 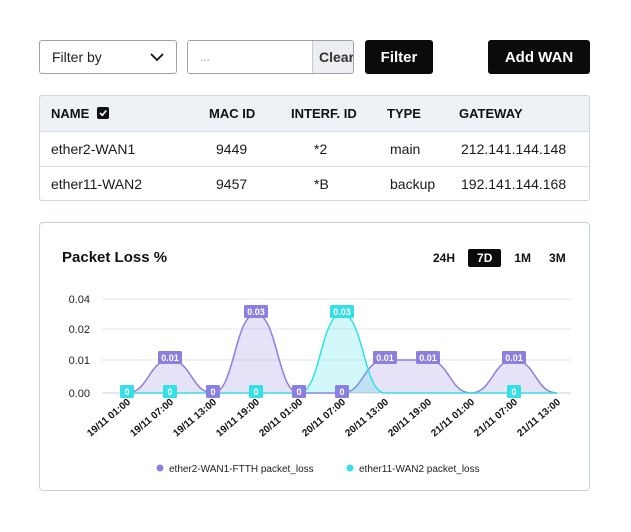 What do you see at coordinates (93, 149) in the screenshot?
I see `cell-name: ether2-WAN1` at bounding box center [93, 149].